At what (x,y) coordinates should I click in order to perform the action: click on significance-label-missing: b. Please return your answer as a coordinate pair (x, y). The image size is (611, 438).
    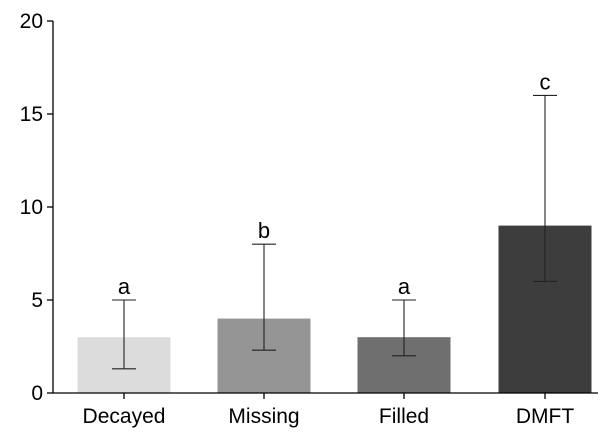
    Looking at the image, I should click on (264, 230).